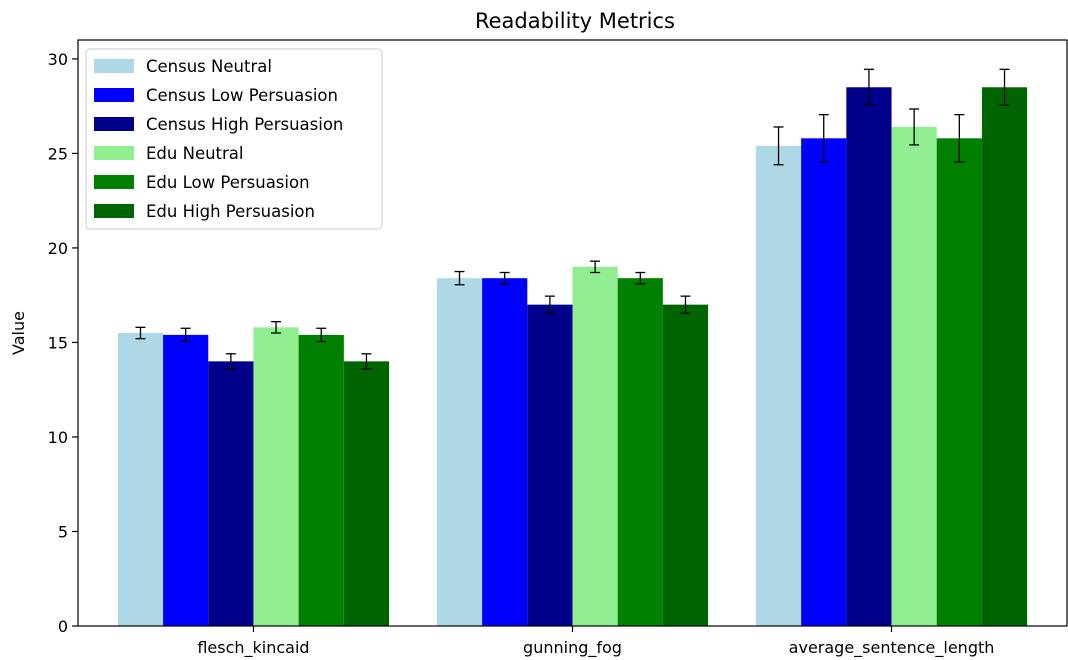 Image resolution: width=1068 pixels, height=660 pixels. I want to click on legend-label: Census Neutral, so click(209, 66).